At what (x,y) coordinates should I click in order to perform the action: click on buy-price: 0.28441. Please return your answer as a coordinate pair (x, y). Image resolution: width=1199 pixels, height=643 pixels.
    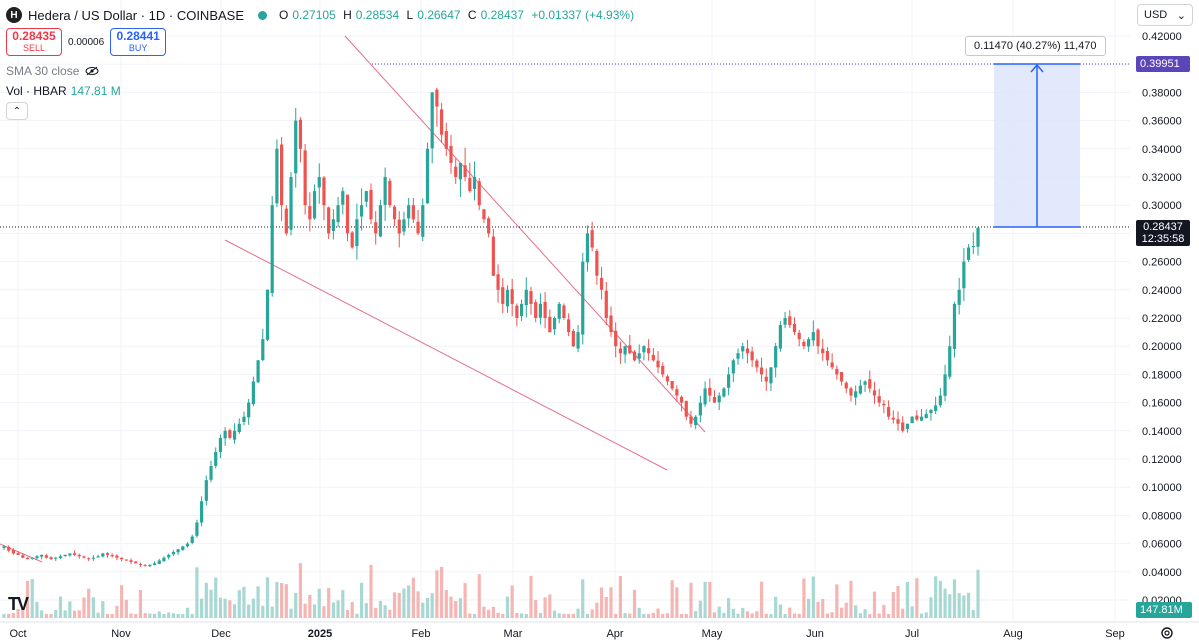
    Looking at the image, I should click on (138, 36).